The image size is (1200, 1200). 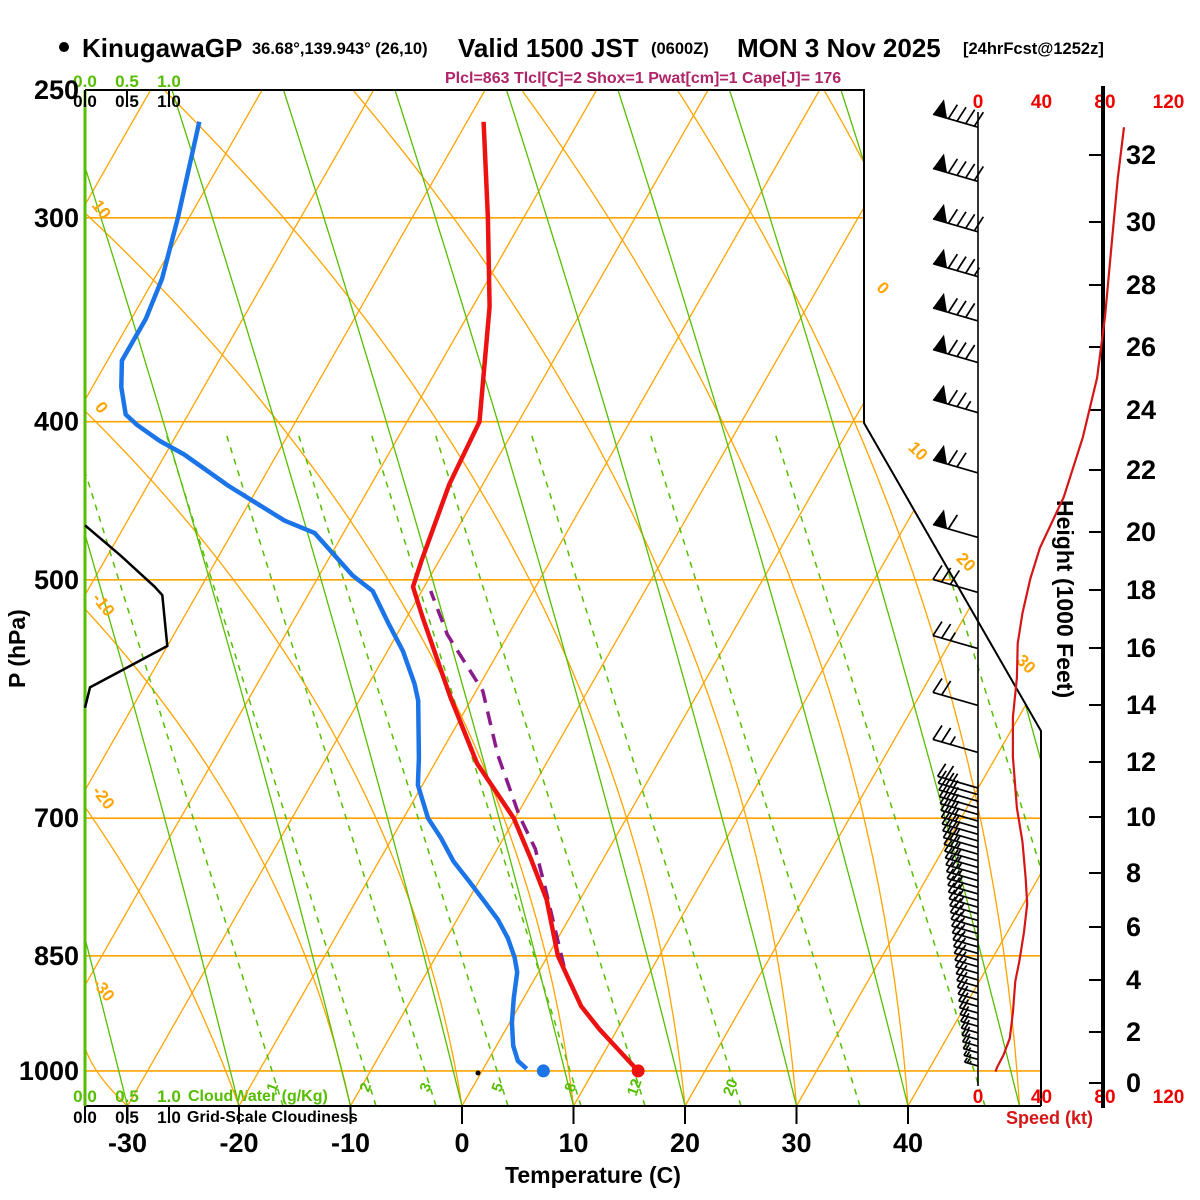 What do you see at coordinates (49, 1071) in the screenshot?
I see `svg-text: 1000` at bounding box center [49, 1071].